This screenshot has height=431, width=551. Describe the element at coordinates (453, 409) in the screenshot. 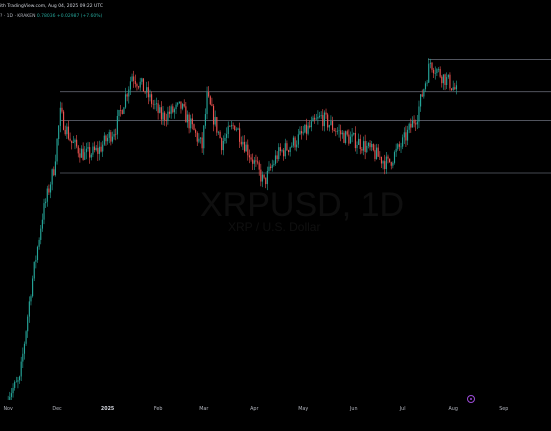

I see `x-tick-label: Aug` at that location.